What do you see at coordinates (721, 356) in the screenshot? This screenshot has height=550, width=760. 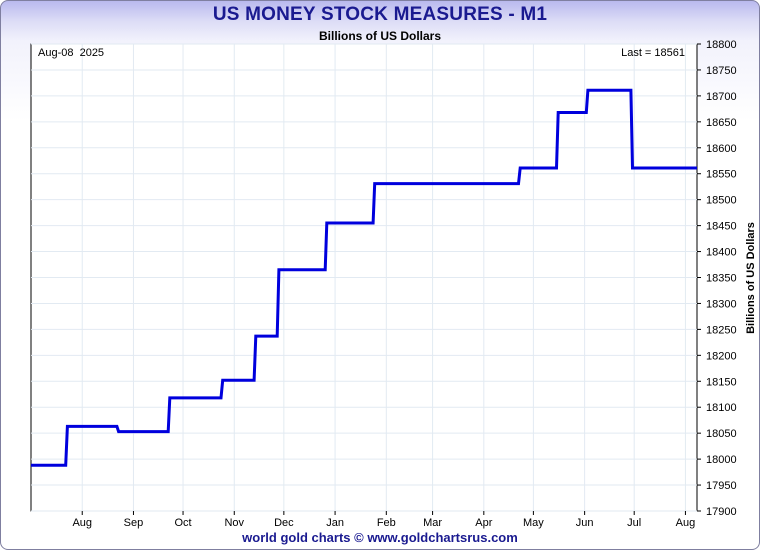 I see `y-tick-label: 18200` at bounding box center [721, 356].